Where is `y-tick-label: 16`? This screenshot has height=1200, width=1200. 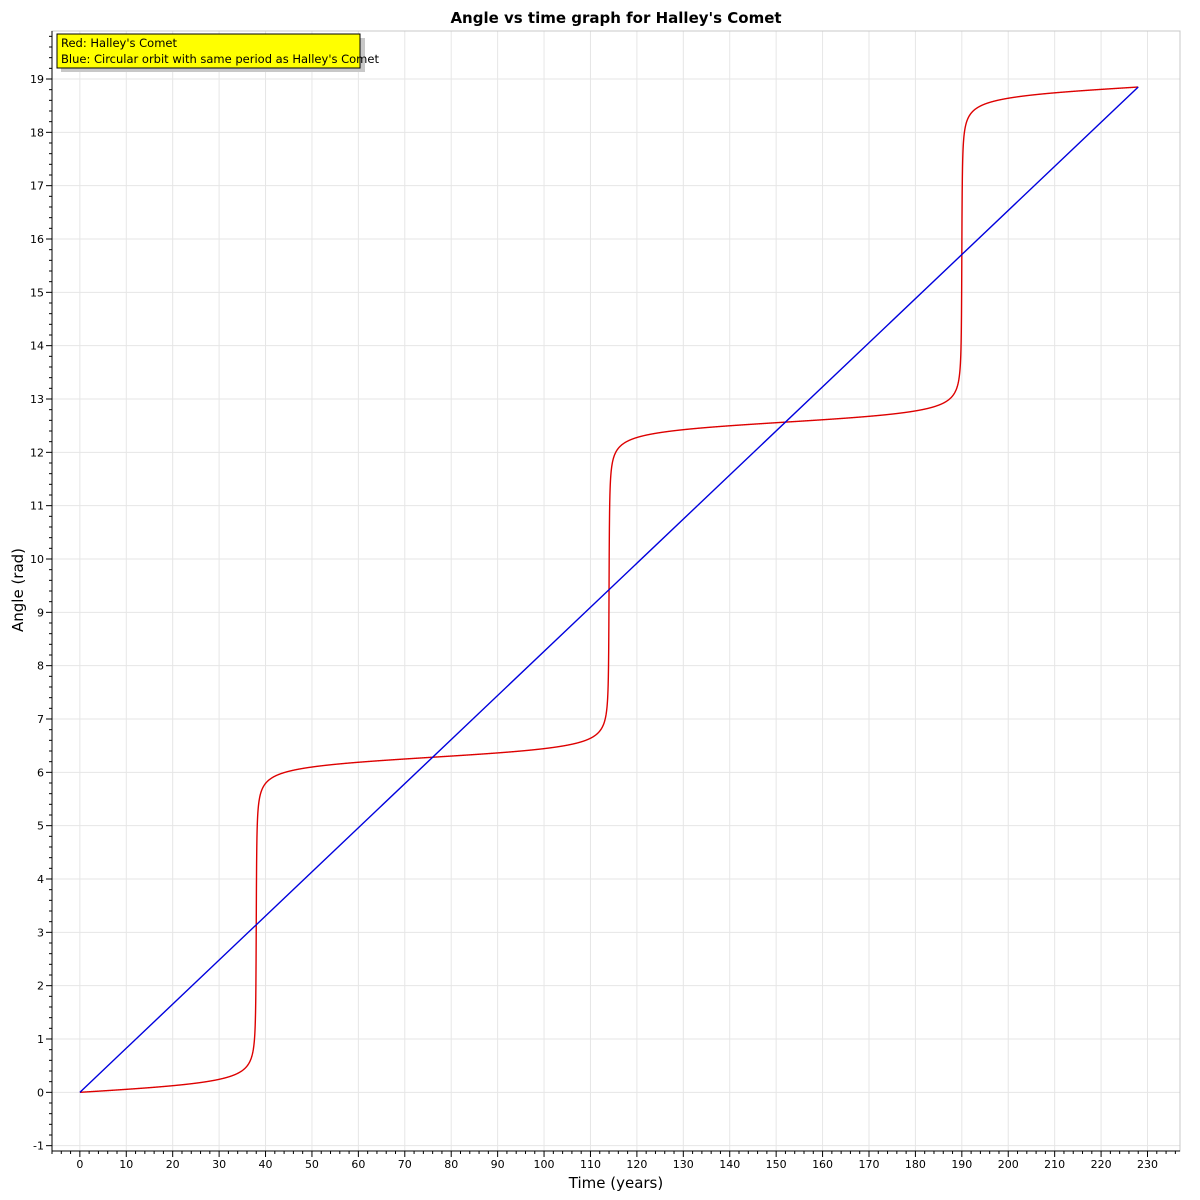
y-tick-label: 16 is located at coordinates (37, 239).